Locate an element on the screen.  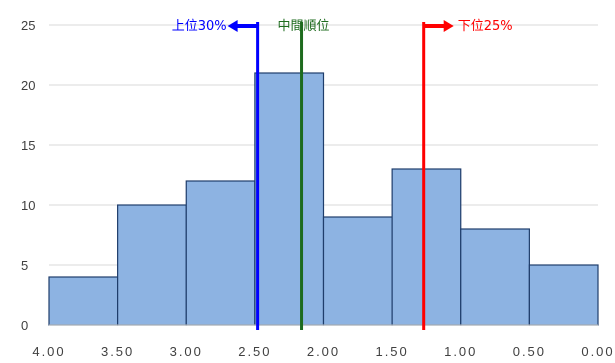
marker-label: 下位25% is located at coordinates (485, 26).